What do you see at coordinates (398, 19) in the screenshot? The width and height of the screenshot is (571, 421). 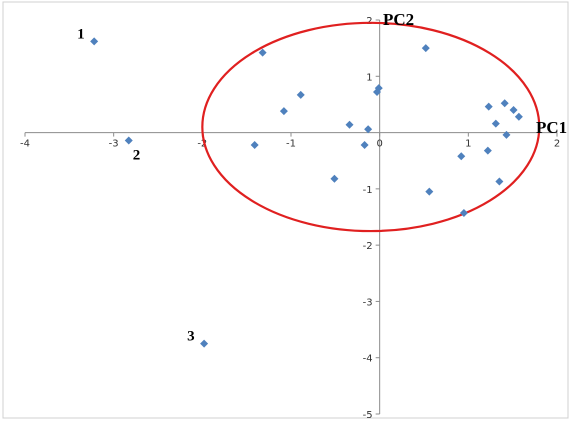 I see `y-axis-title: PC2` at bounding box center [398, 19].